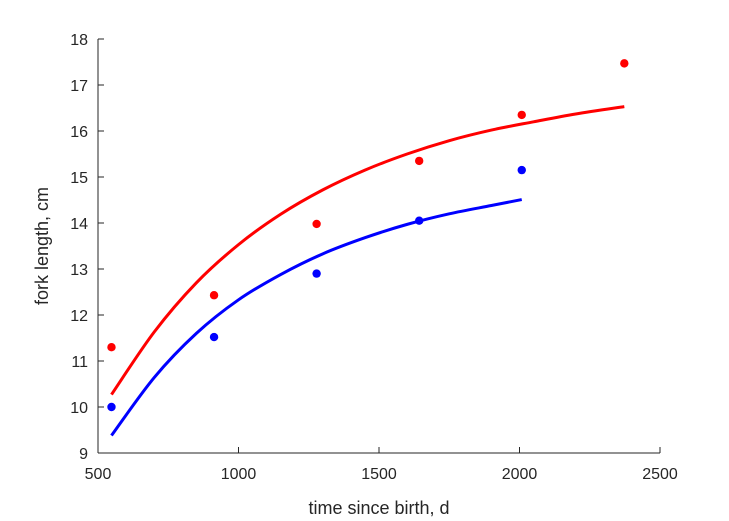 This screenshot has height=521, width=729. What do you see at coordinates (79, 86) in the screenshot?
I see `y-tick-label: 17` at bounding box center [79, 86].